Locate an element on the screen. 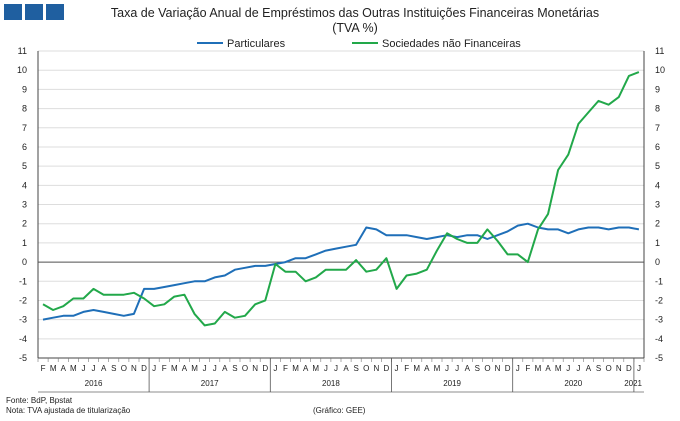  legend: Particulares Sociedades não Financeiras is located at coordinates (359, 44).